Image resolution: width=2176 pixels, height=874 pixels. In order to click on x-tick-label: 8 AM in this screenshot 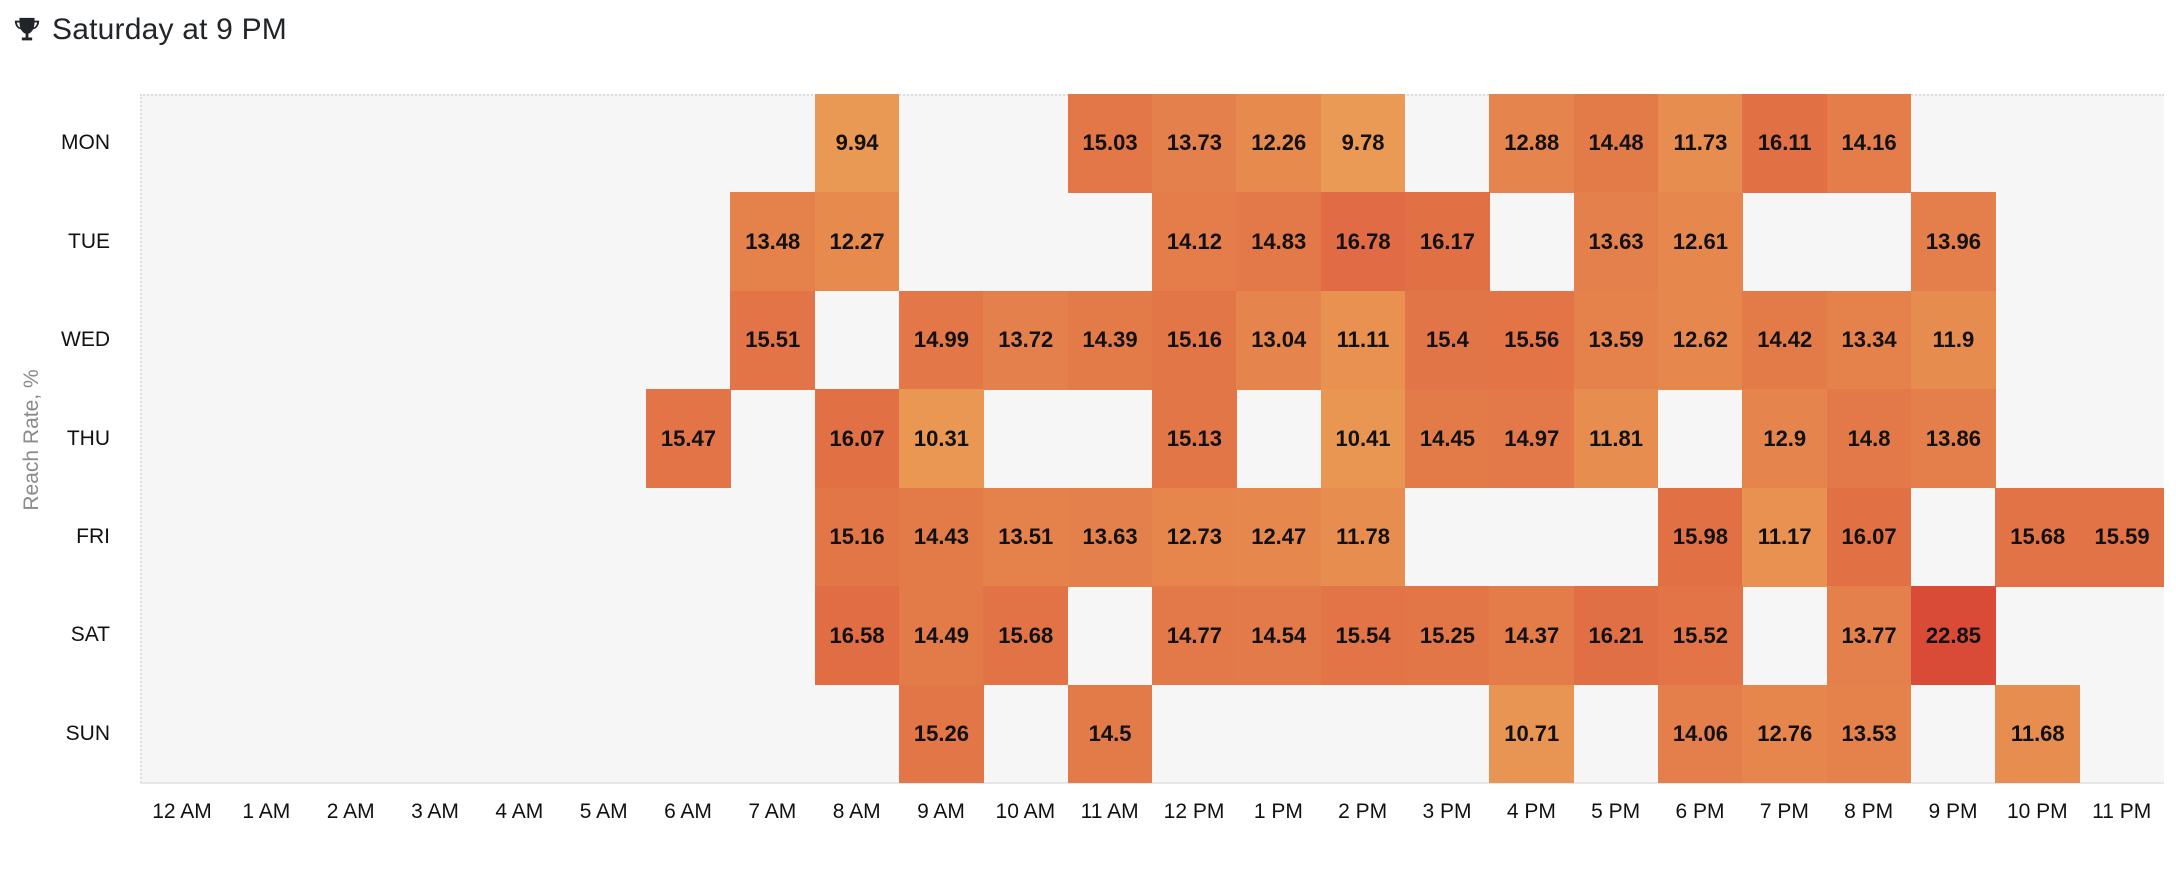, I will do `click(856, 811)`.